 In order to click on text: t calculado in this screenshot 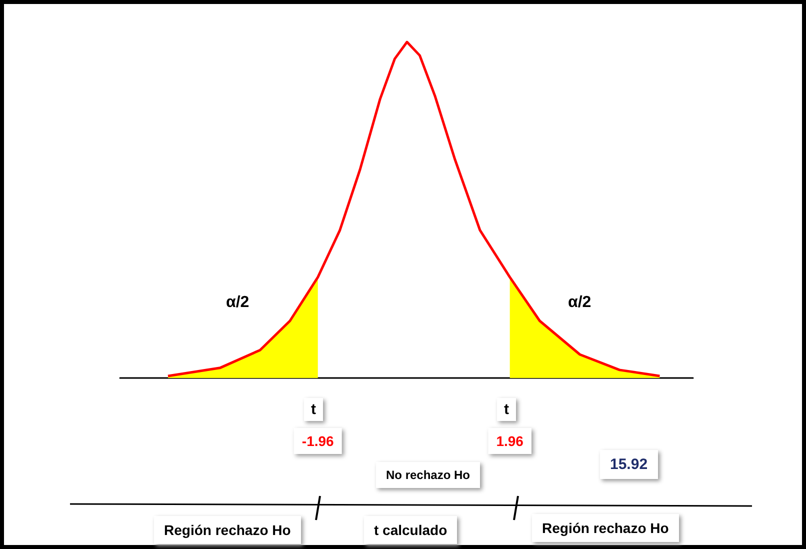, I will do `click(411, 530)`.